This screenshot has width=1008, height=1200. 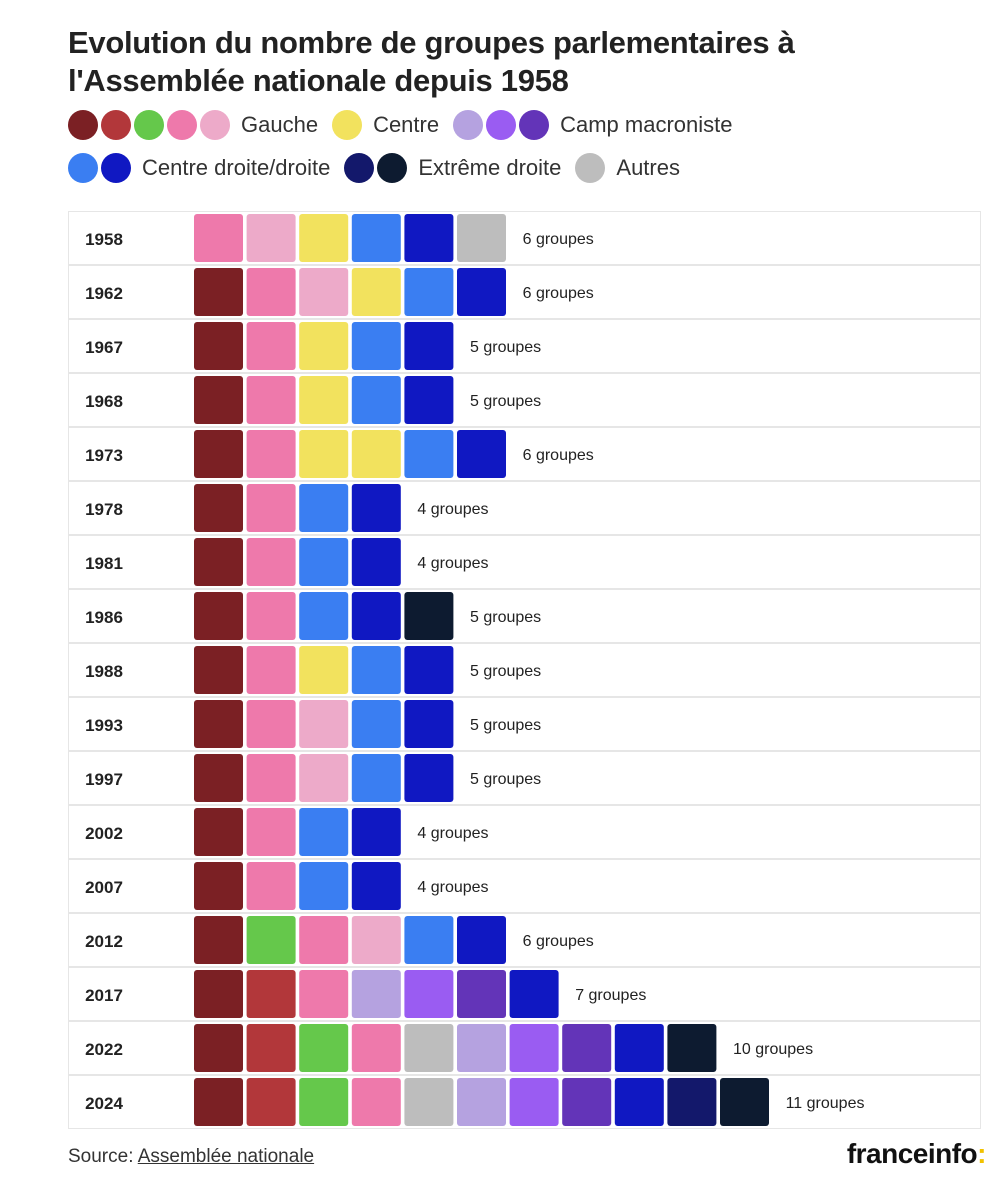 What do you see at coordinates (610, 995) in the screenshot?
I see `group-count-label: 7 groupes` at bounding box center [610, 995].